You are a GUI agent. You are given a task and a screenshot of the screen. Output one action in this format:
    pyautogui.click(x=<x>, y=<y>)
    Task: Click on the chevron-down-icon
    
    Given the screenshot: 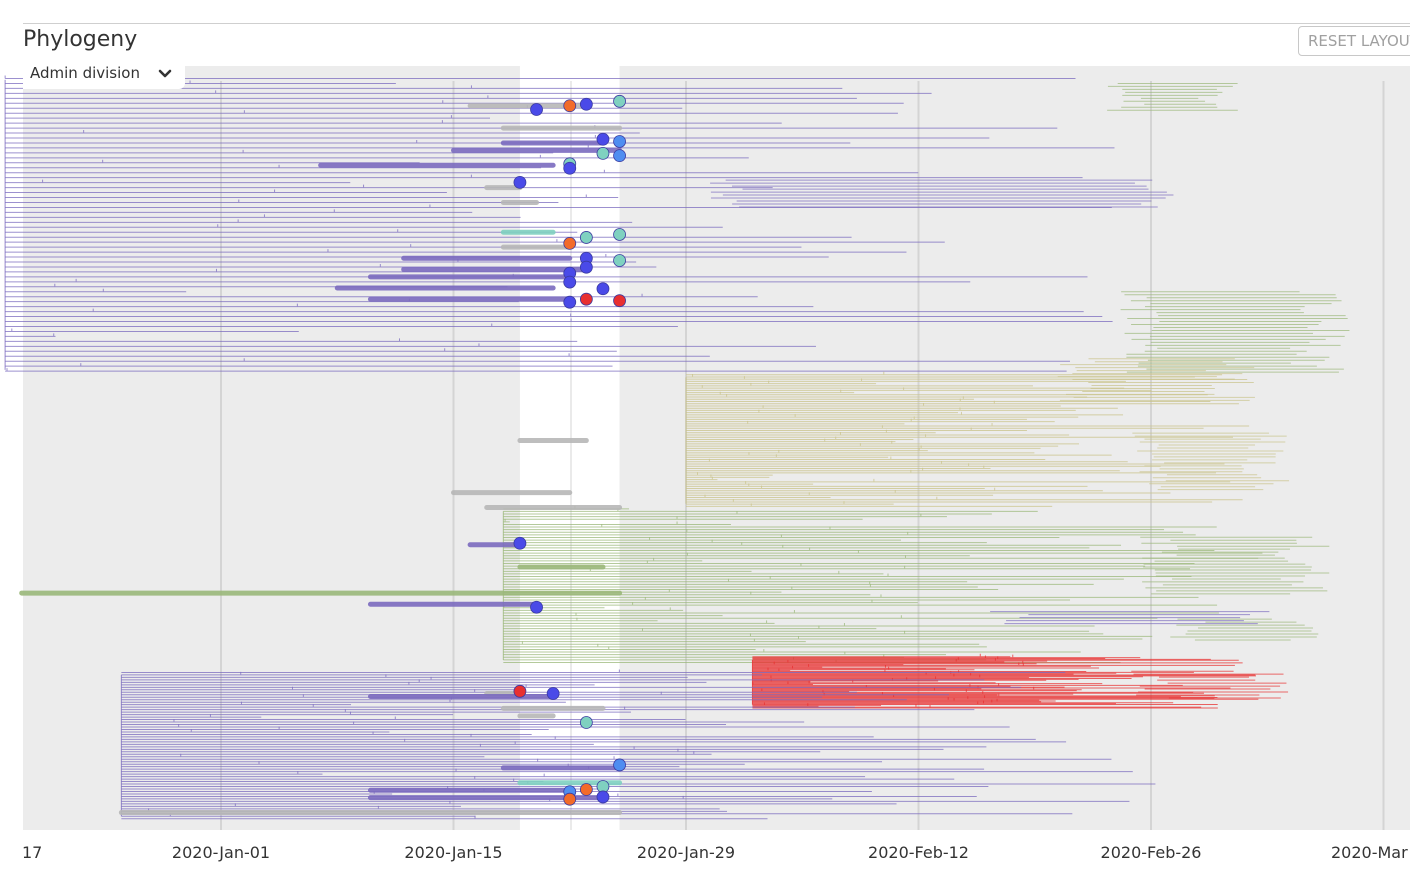 What is the action you would take?
    pyautogui.click(x=165, y=73)
    